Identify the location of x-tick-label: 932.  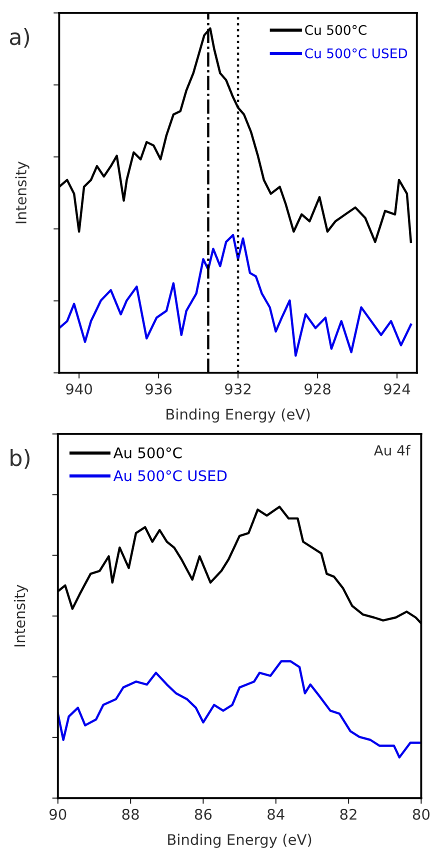
(237, 389).